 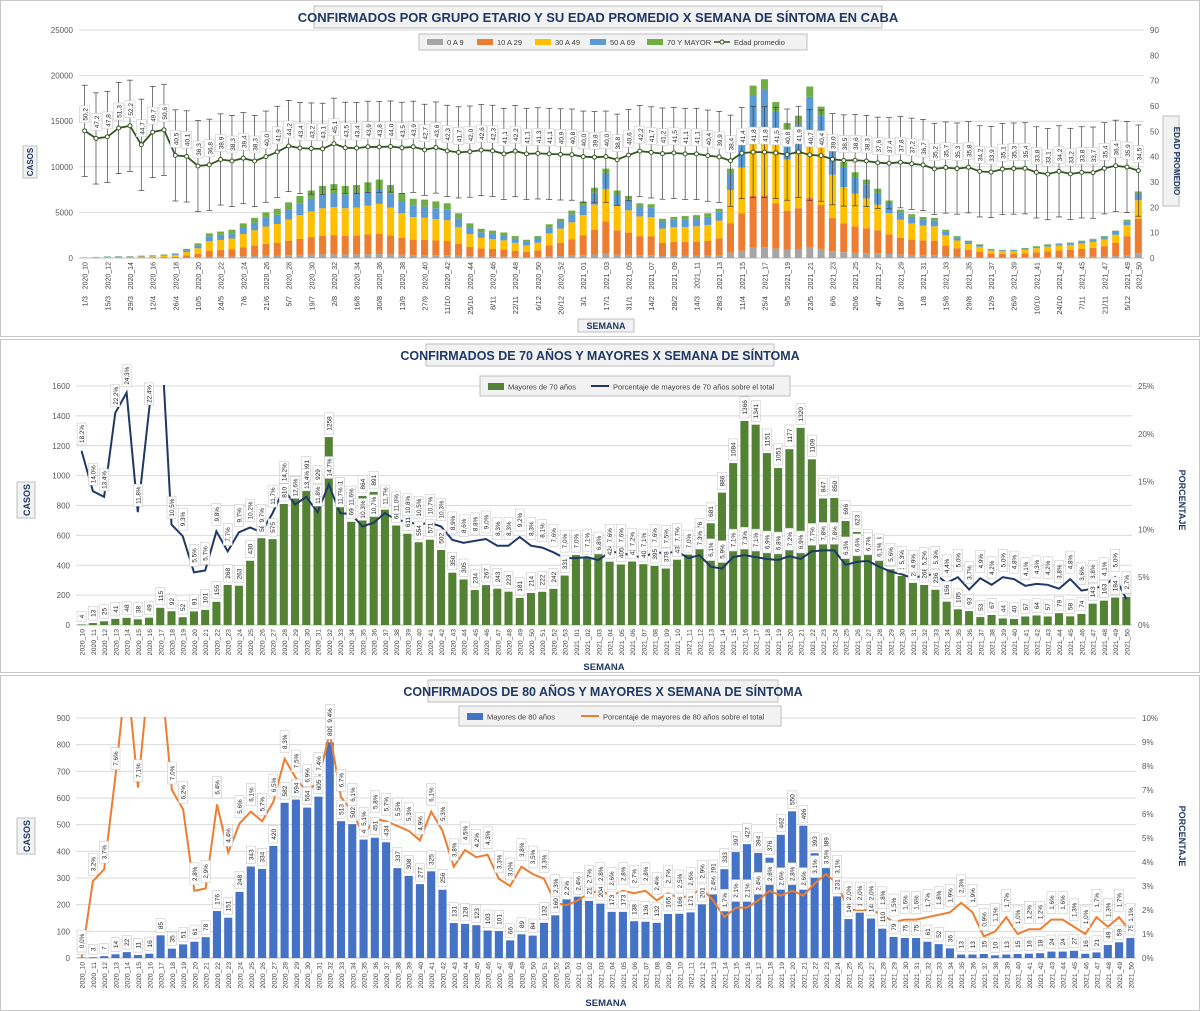 What do you see at coordinates (560, 138) in the screenshot?
I see `edad-label-group: 40,9` at bounding box center [560, 138].